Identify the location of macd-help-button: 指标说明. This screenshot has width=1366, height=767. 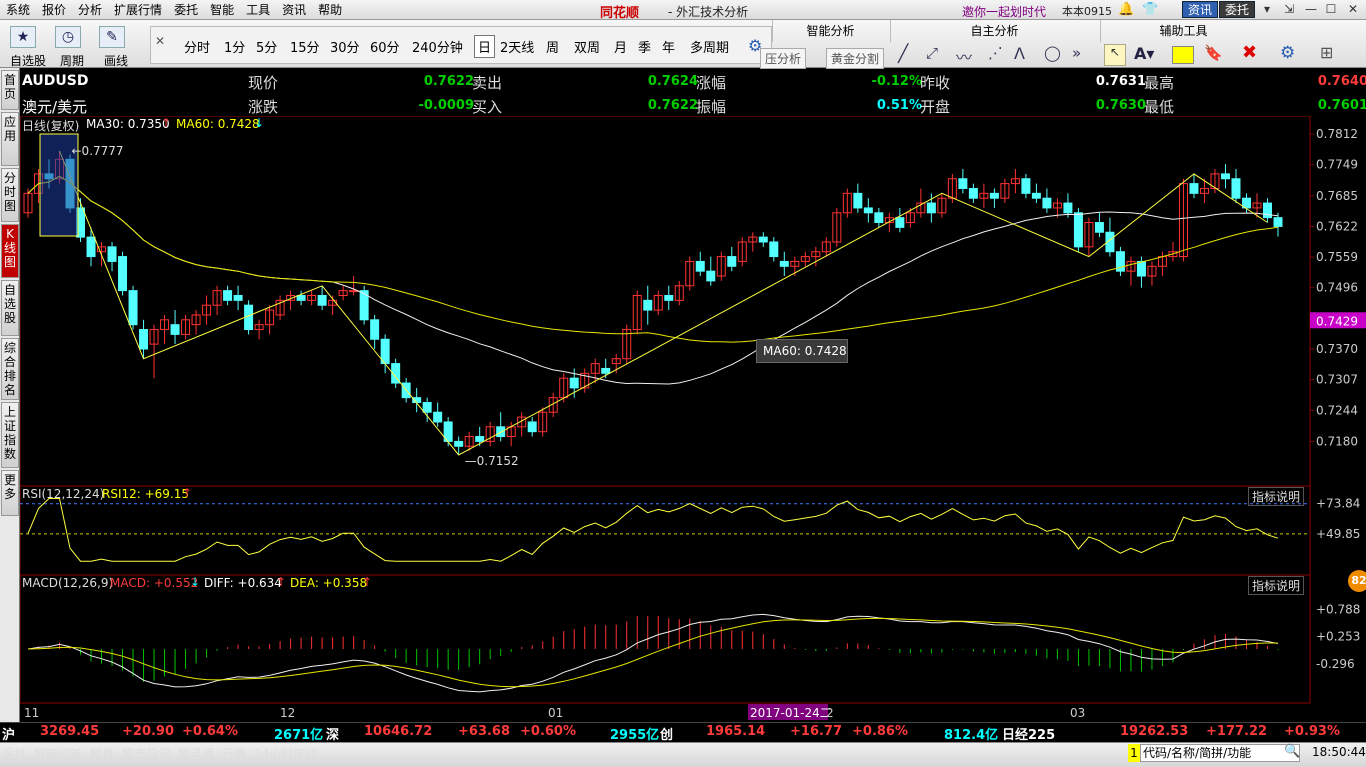
(1276, 585).